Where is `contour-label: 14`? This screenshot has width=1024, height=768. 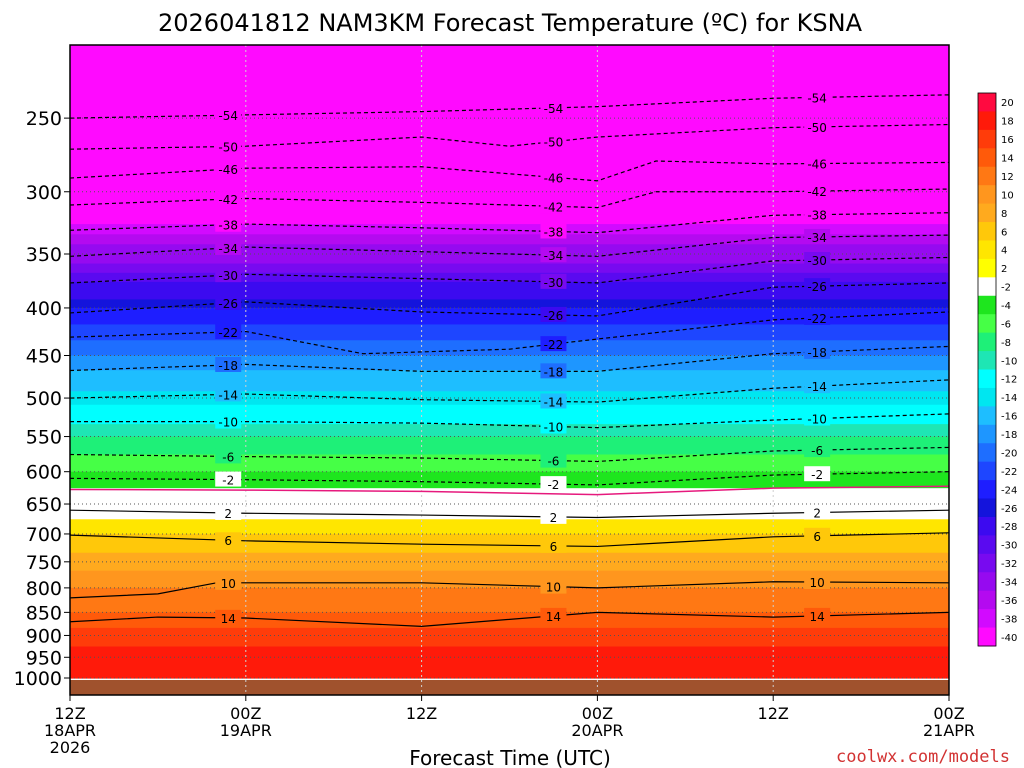
contour-label: 14 is located at coordinates (553, 617).